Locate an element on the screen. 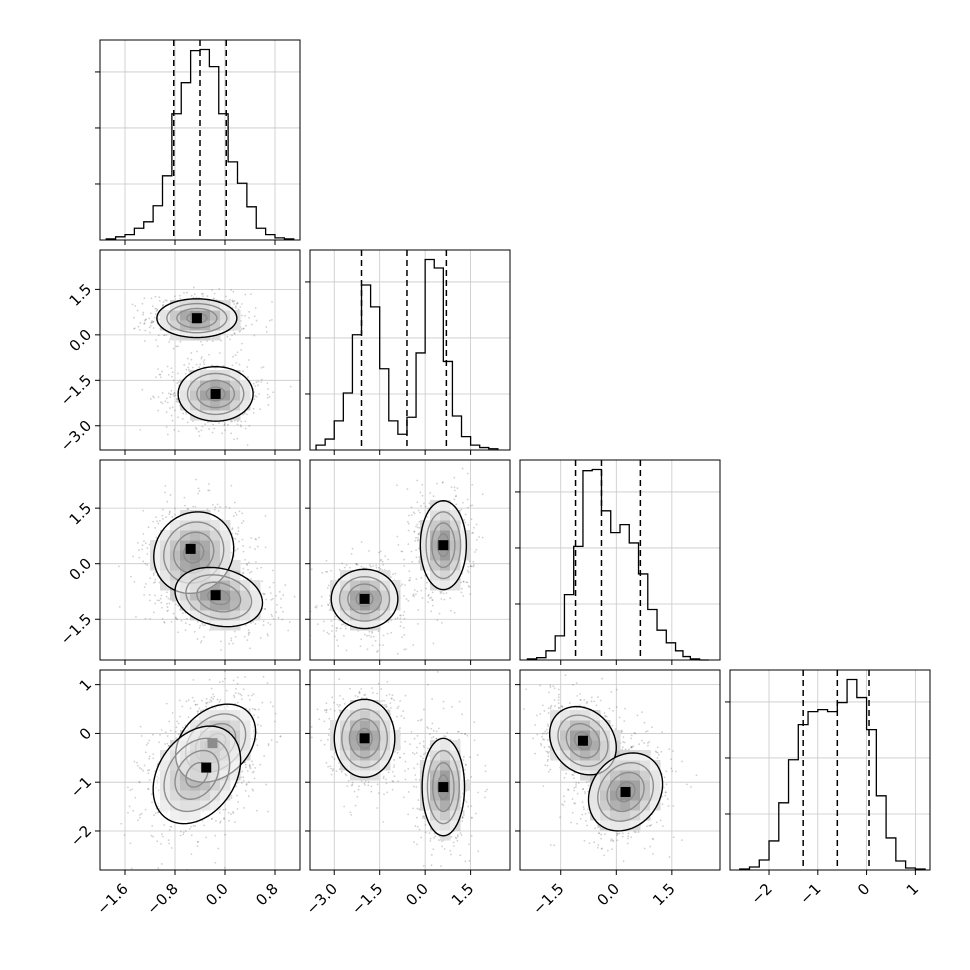 The width and height of the screenshot is (970, 970). density-peak is located at coordinates (206, 767).